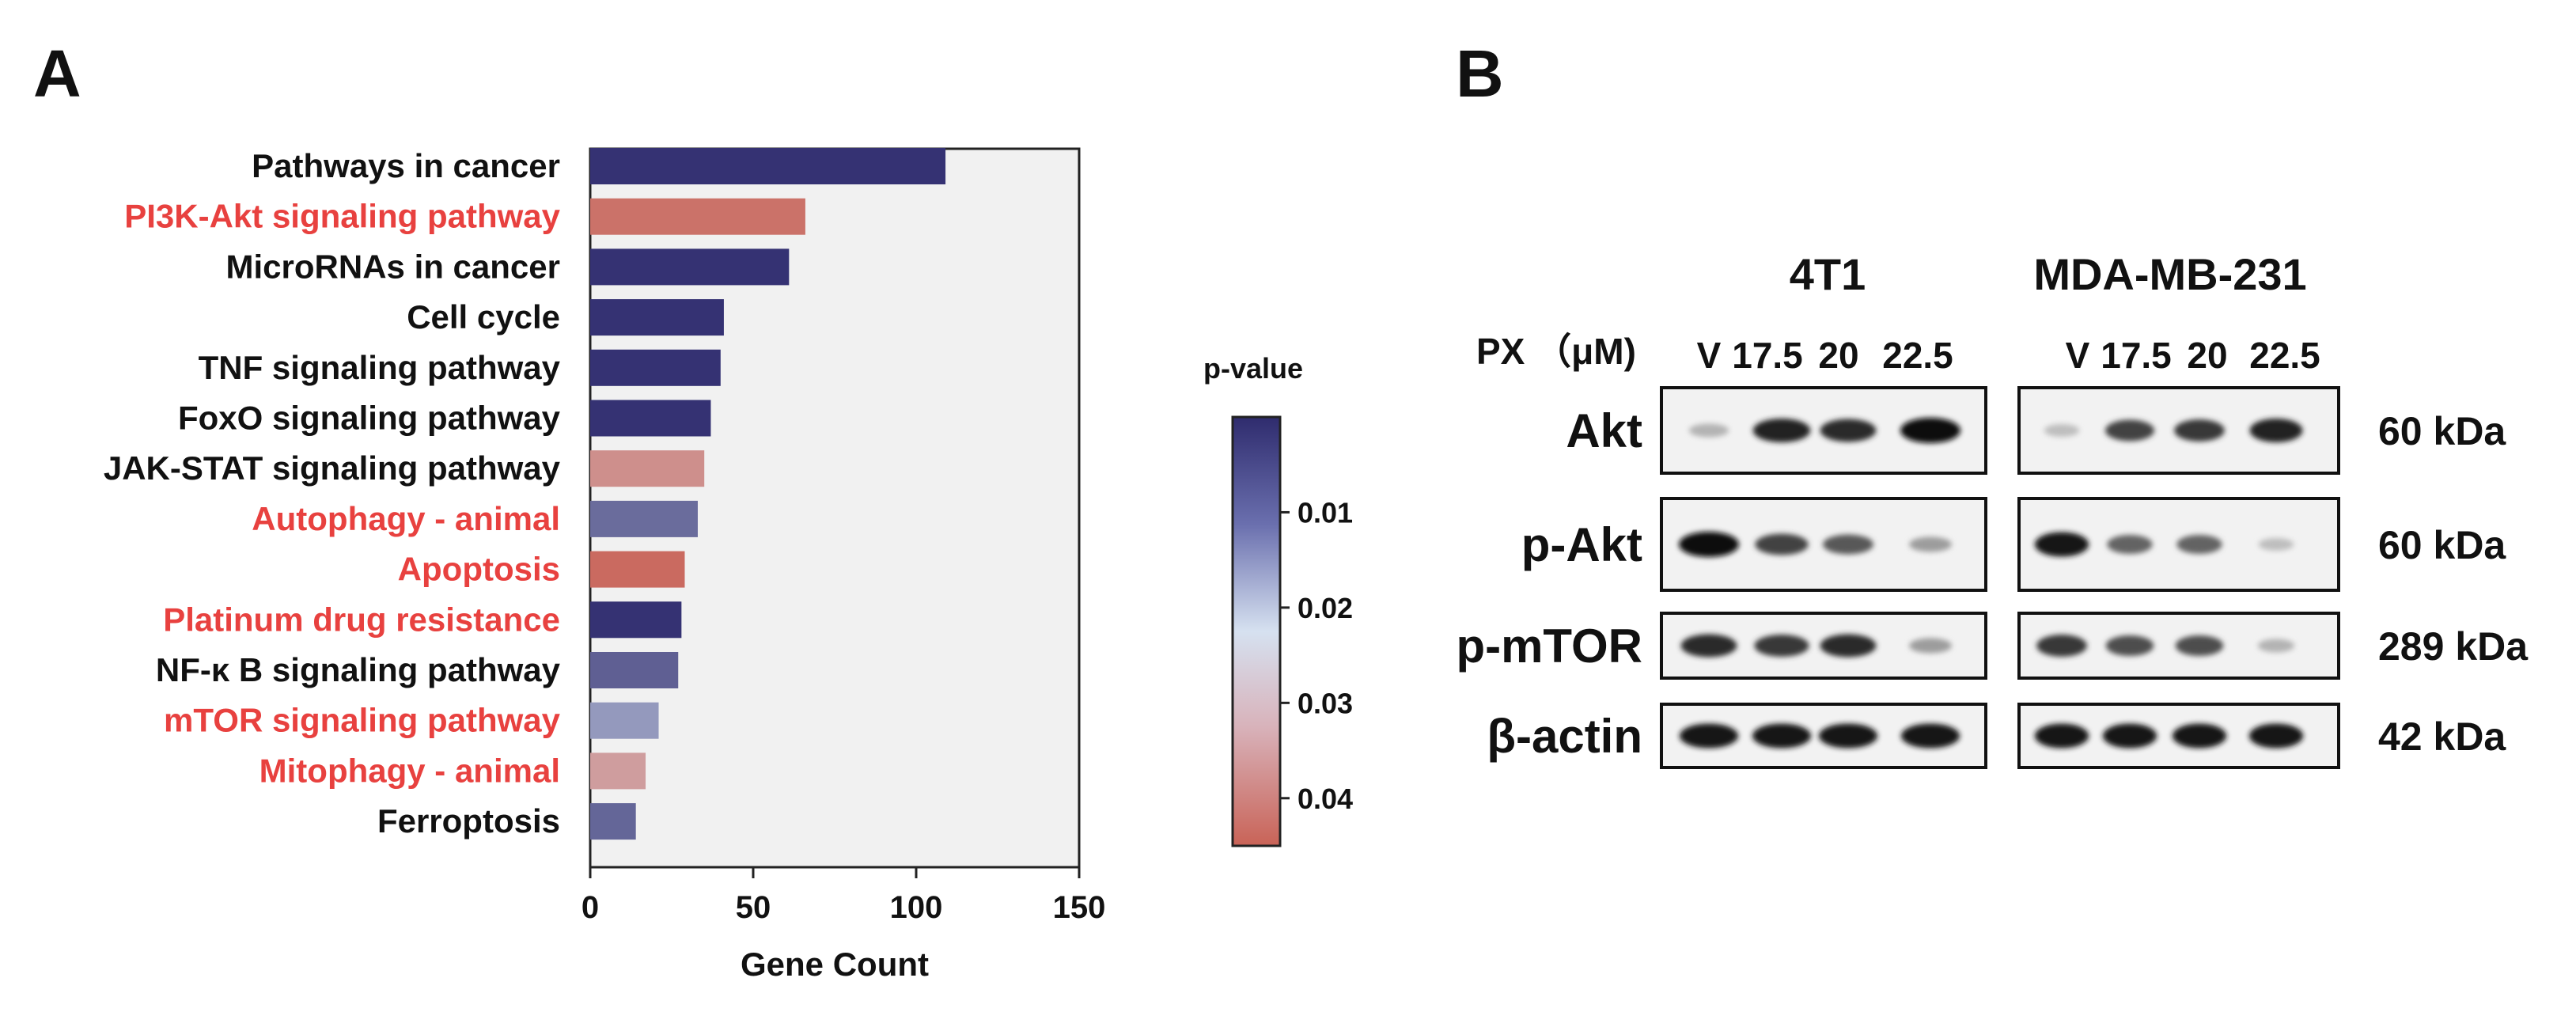 This screenshot has width=2576, height=1012. Describe the element at coordinates (753, 907) in the screenshot. I see `x-tick-label: 50` at that location.